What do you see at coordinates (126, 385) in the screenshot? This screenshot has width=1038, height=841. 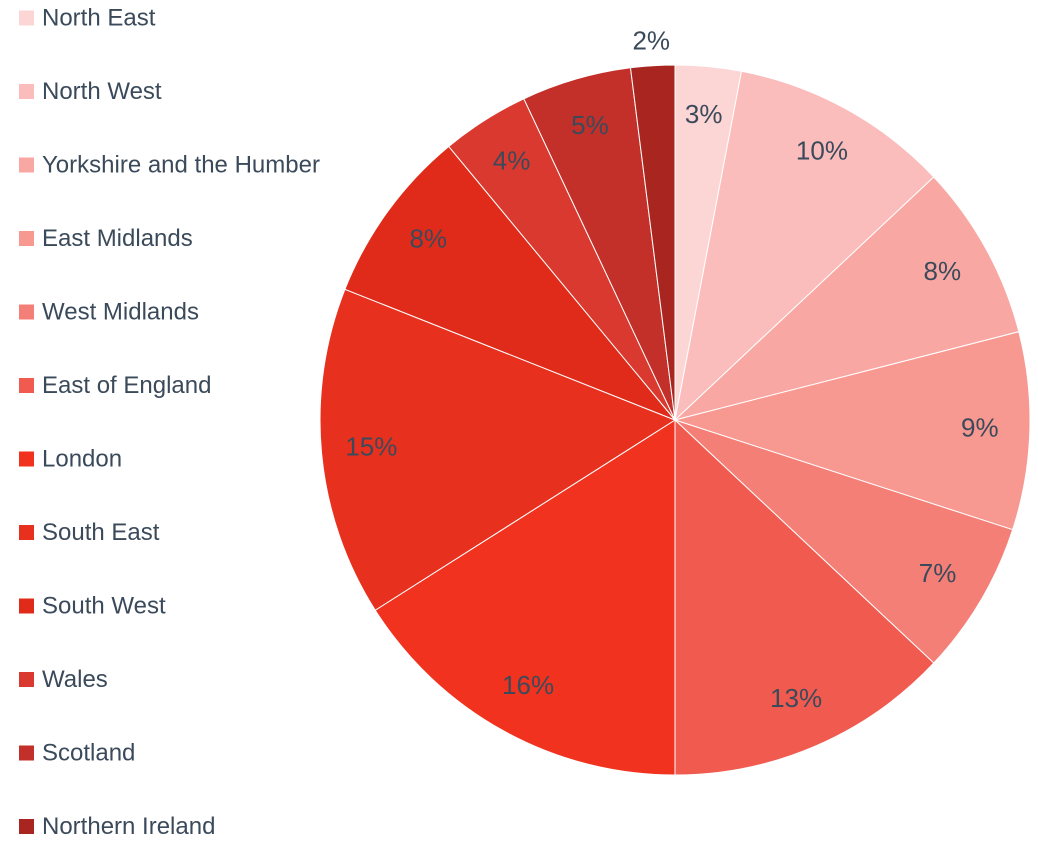 I see `legend-label: East of England` at bounding box center [126, 385].